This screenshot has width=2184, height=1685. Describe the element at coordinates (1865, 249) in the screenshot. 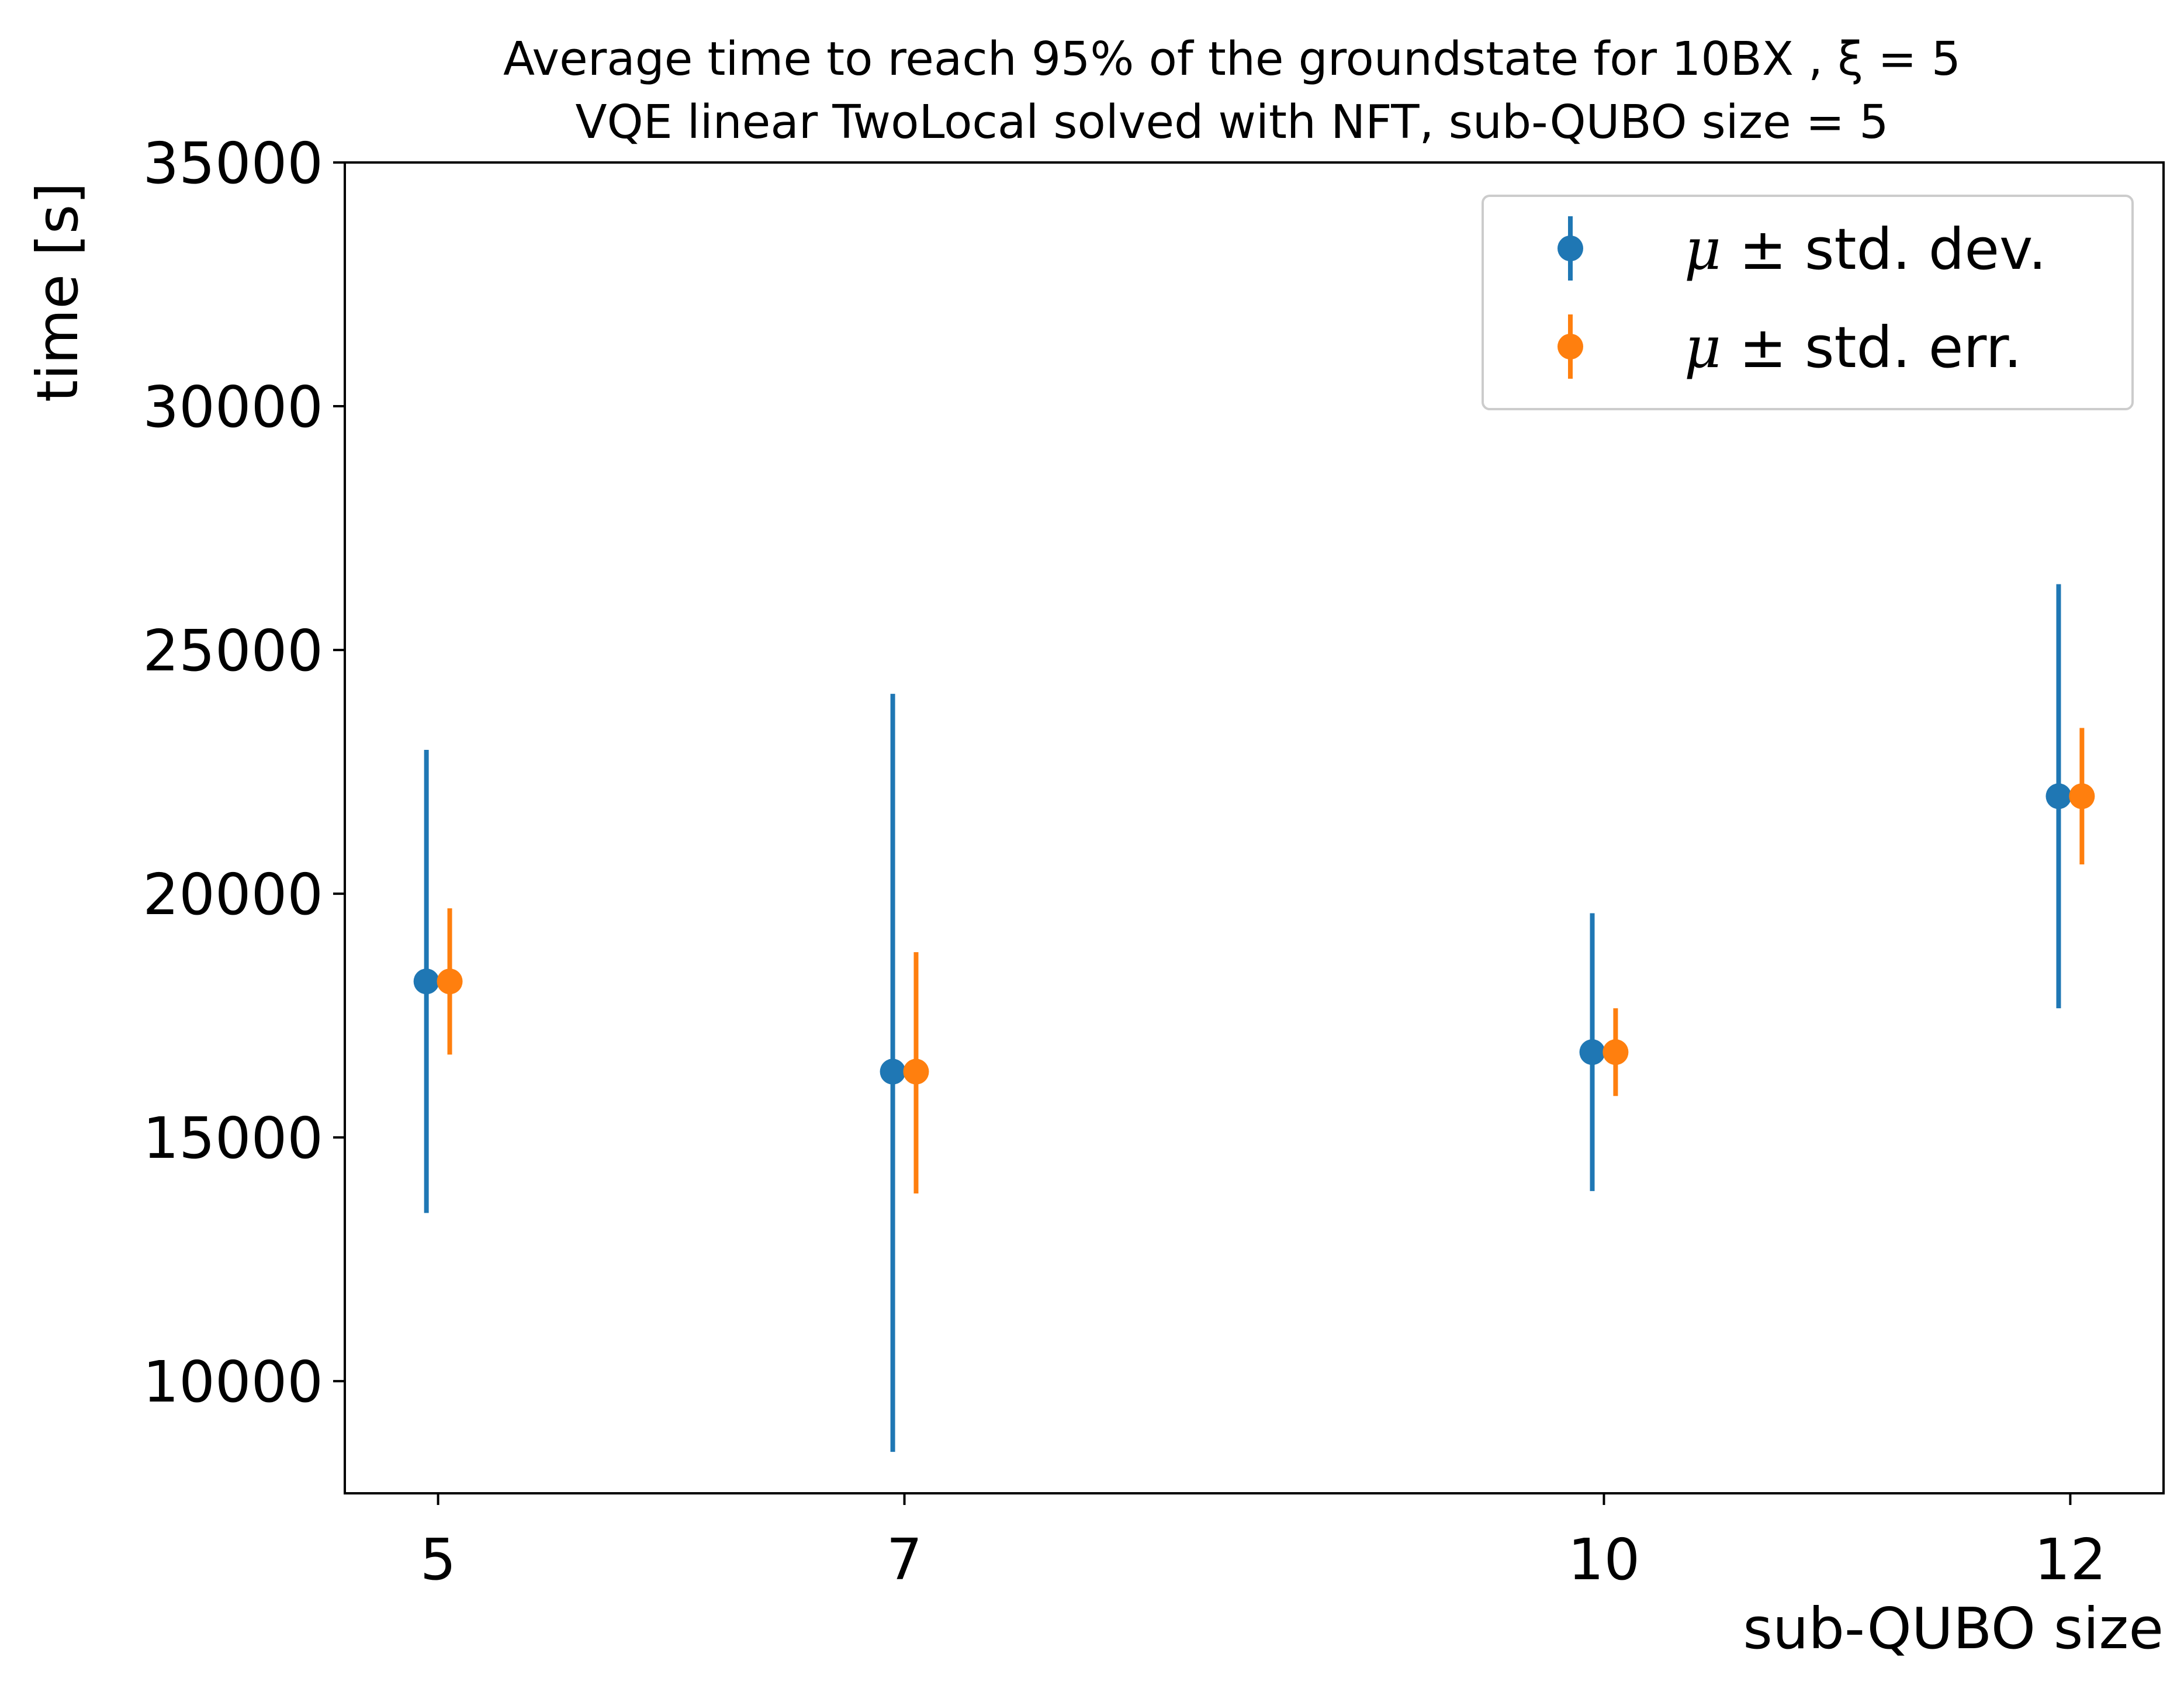

I see `legend-label: μ ± std. dev.` at that location.